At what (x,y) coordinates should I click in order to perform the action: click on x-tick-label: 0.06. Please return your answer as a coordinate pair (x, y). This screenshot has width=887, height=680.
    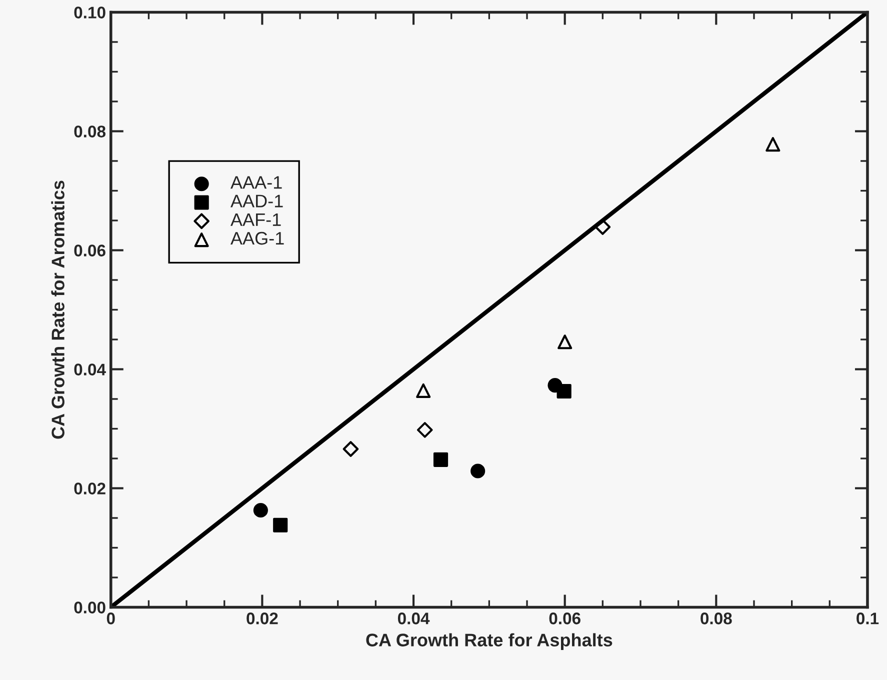
    Looking at the image, I should click on (564, 618).